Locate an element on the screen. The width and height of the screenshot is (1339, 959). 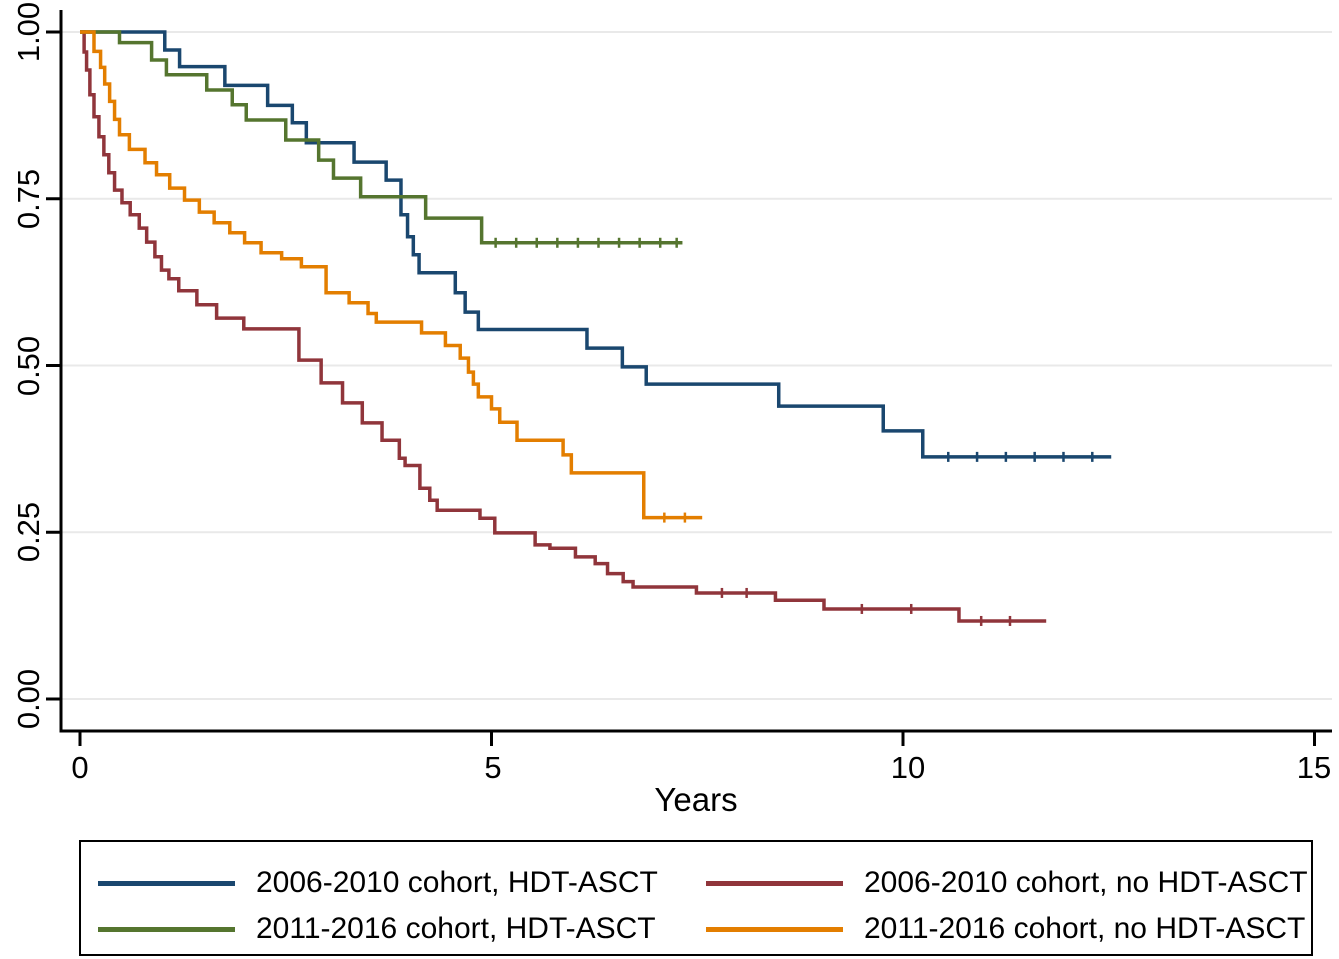
legend-item-2011-2016-no-hdt-asct: 2011-2016 cohort, no HDT-ASCT is located at coordinates (1008, 929).